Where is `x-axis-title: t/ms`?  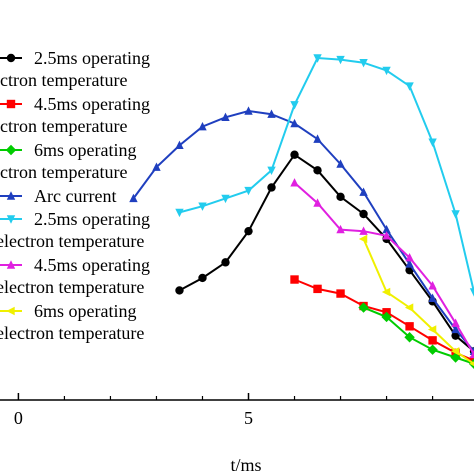
x-axis-title: t/ms is located at coordinates (245, 464).